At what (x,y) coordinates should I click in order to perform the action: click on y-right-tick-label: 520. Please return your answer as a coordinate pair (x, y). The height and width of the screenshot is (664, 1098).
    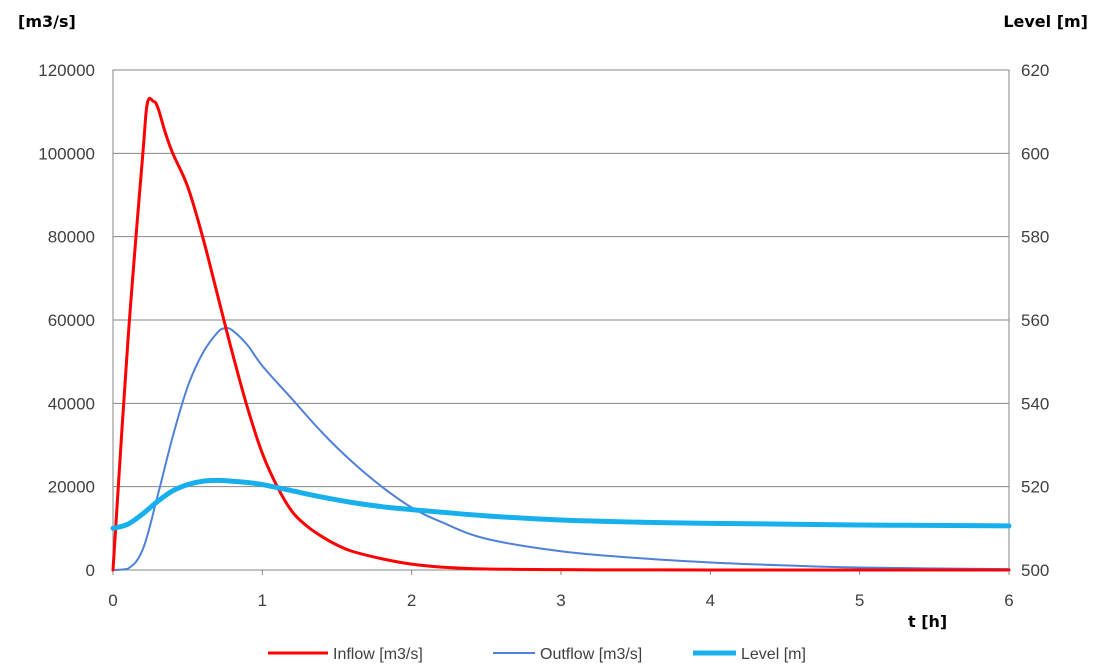
    Looking at the image, I should click on (1035, 487).